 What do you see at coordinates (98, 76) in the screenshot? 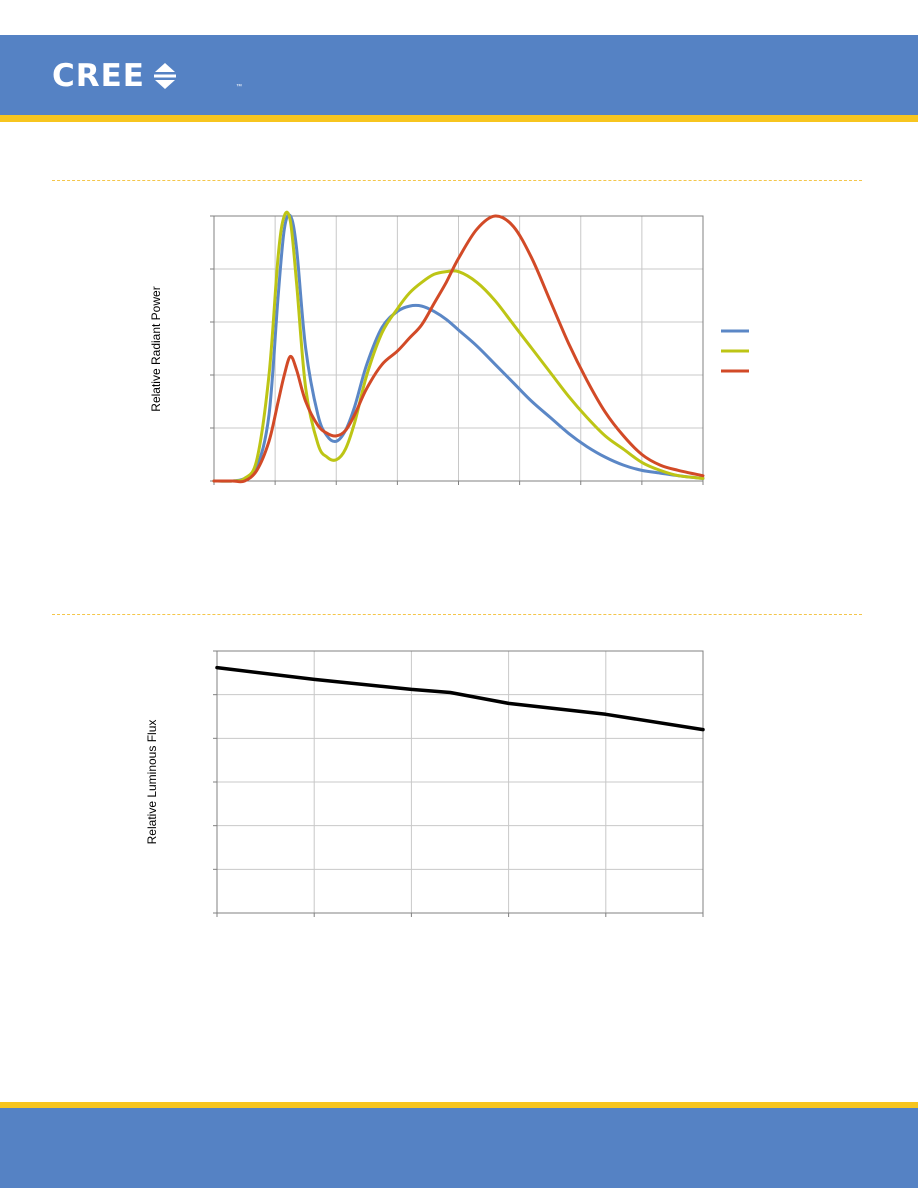
I see `brand-wordmark: CREE` at bounding box center [98, 76].